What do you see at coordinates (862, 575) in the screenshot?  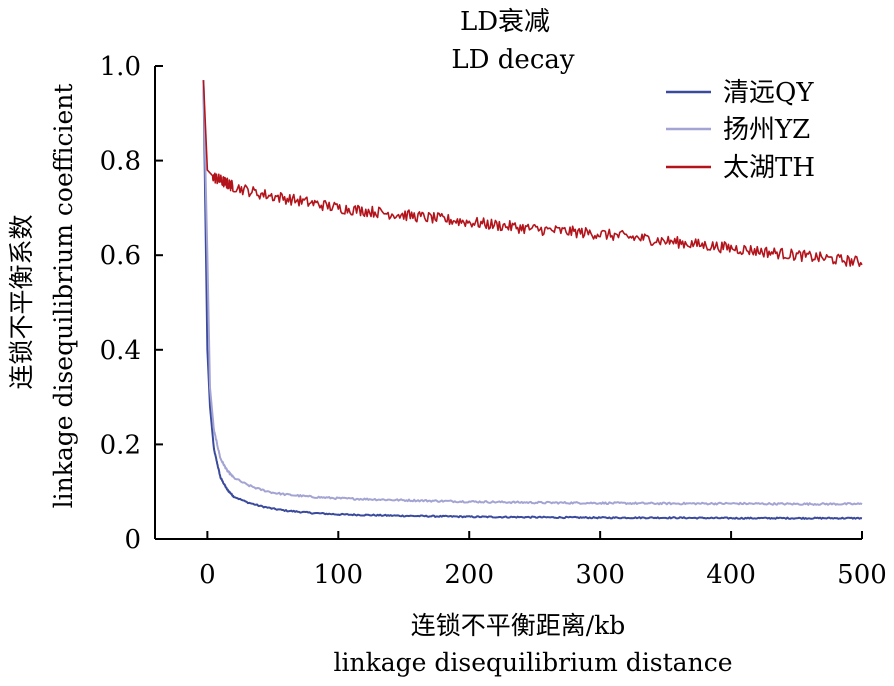 I see `x-tick-label: 500` at bounding box center [862, 575].